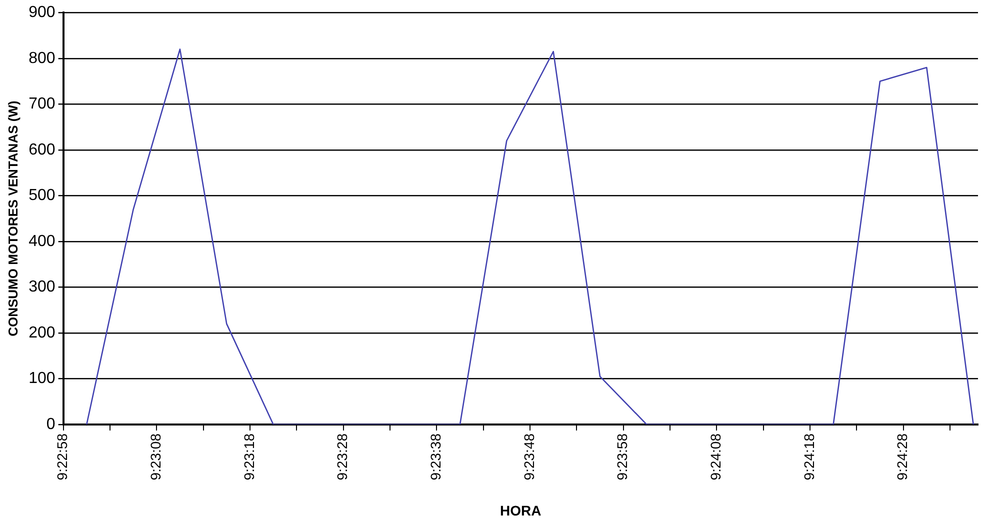 The image size is (983, 528). I want to click on x-tick-label: 9:23:08, so click(155, 456).